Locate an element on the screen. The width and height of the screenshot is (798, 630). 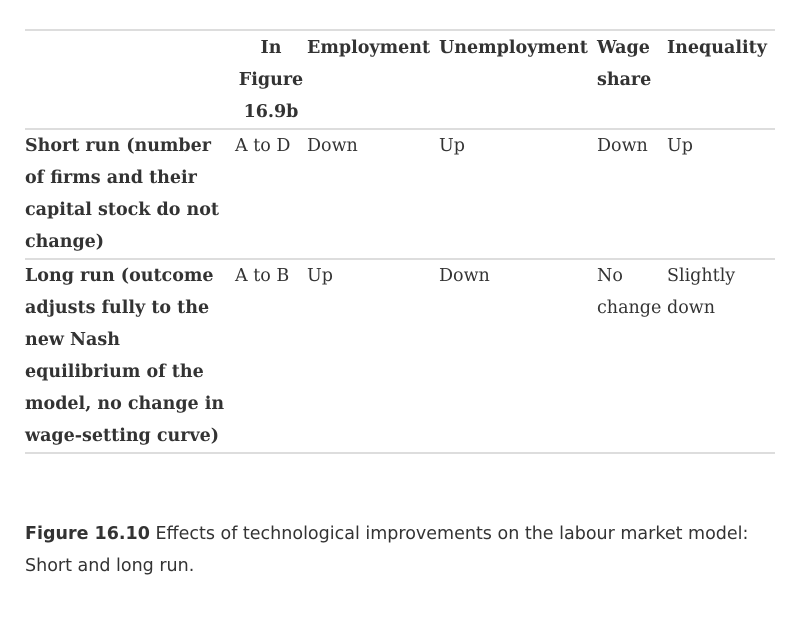
header-unemployment: Unemployment is located at coordinates (513, 48).